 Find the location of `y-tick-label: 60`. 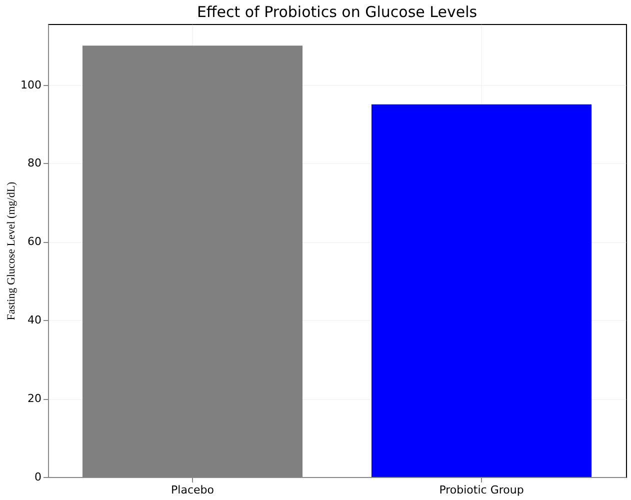

y-tick-label: 60 is located at coordinates (35, 241).